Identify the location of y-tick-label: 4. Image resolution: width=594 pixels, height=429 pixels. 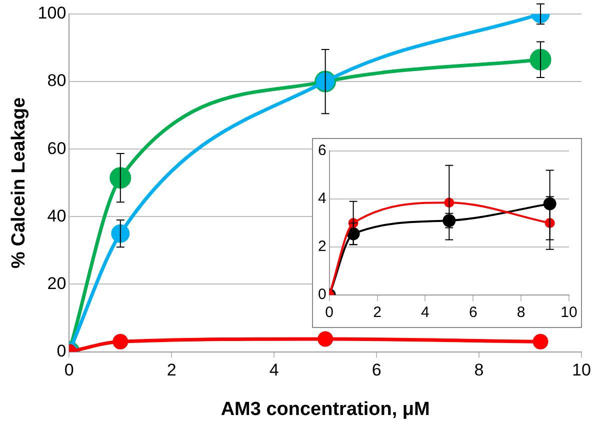
(322, 199).